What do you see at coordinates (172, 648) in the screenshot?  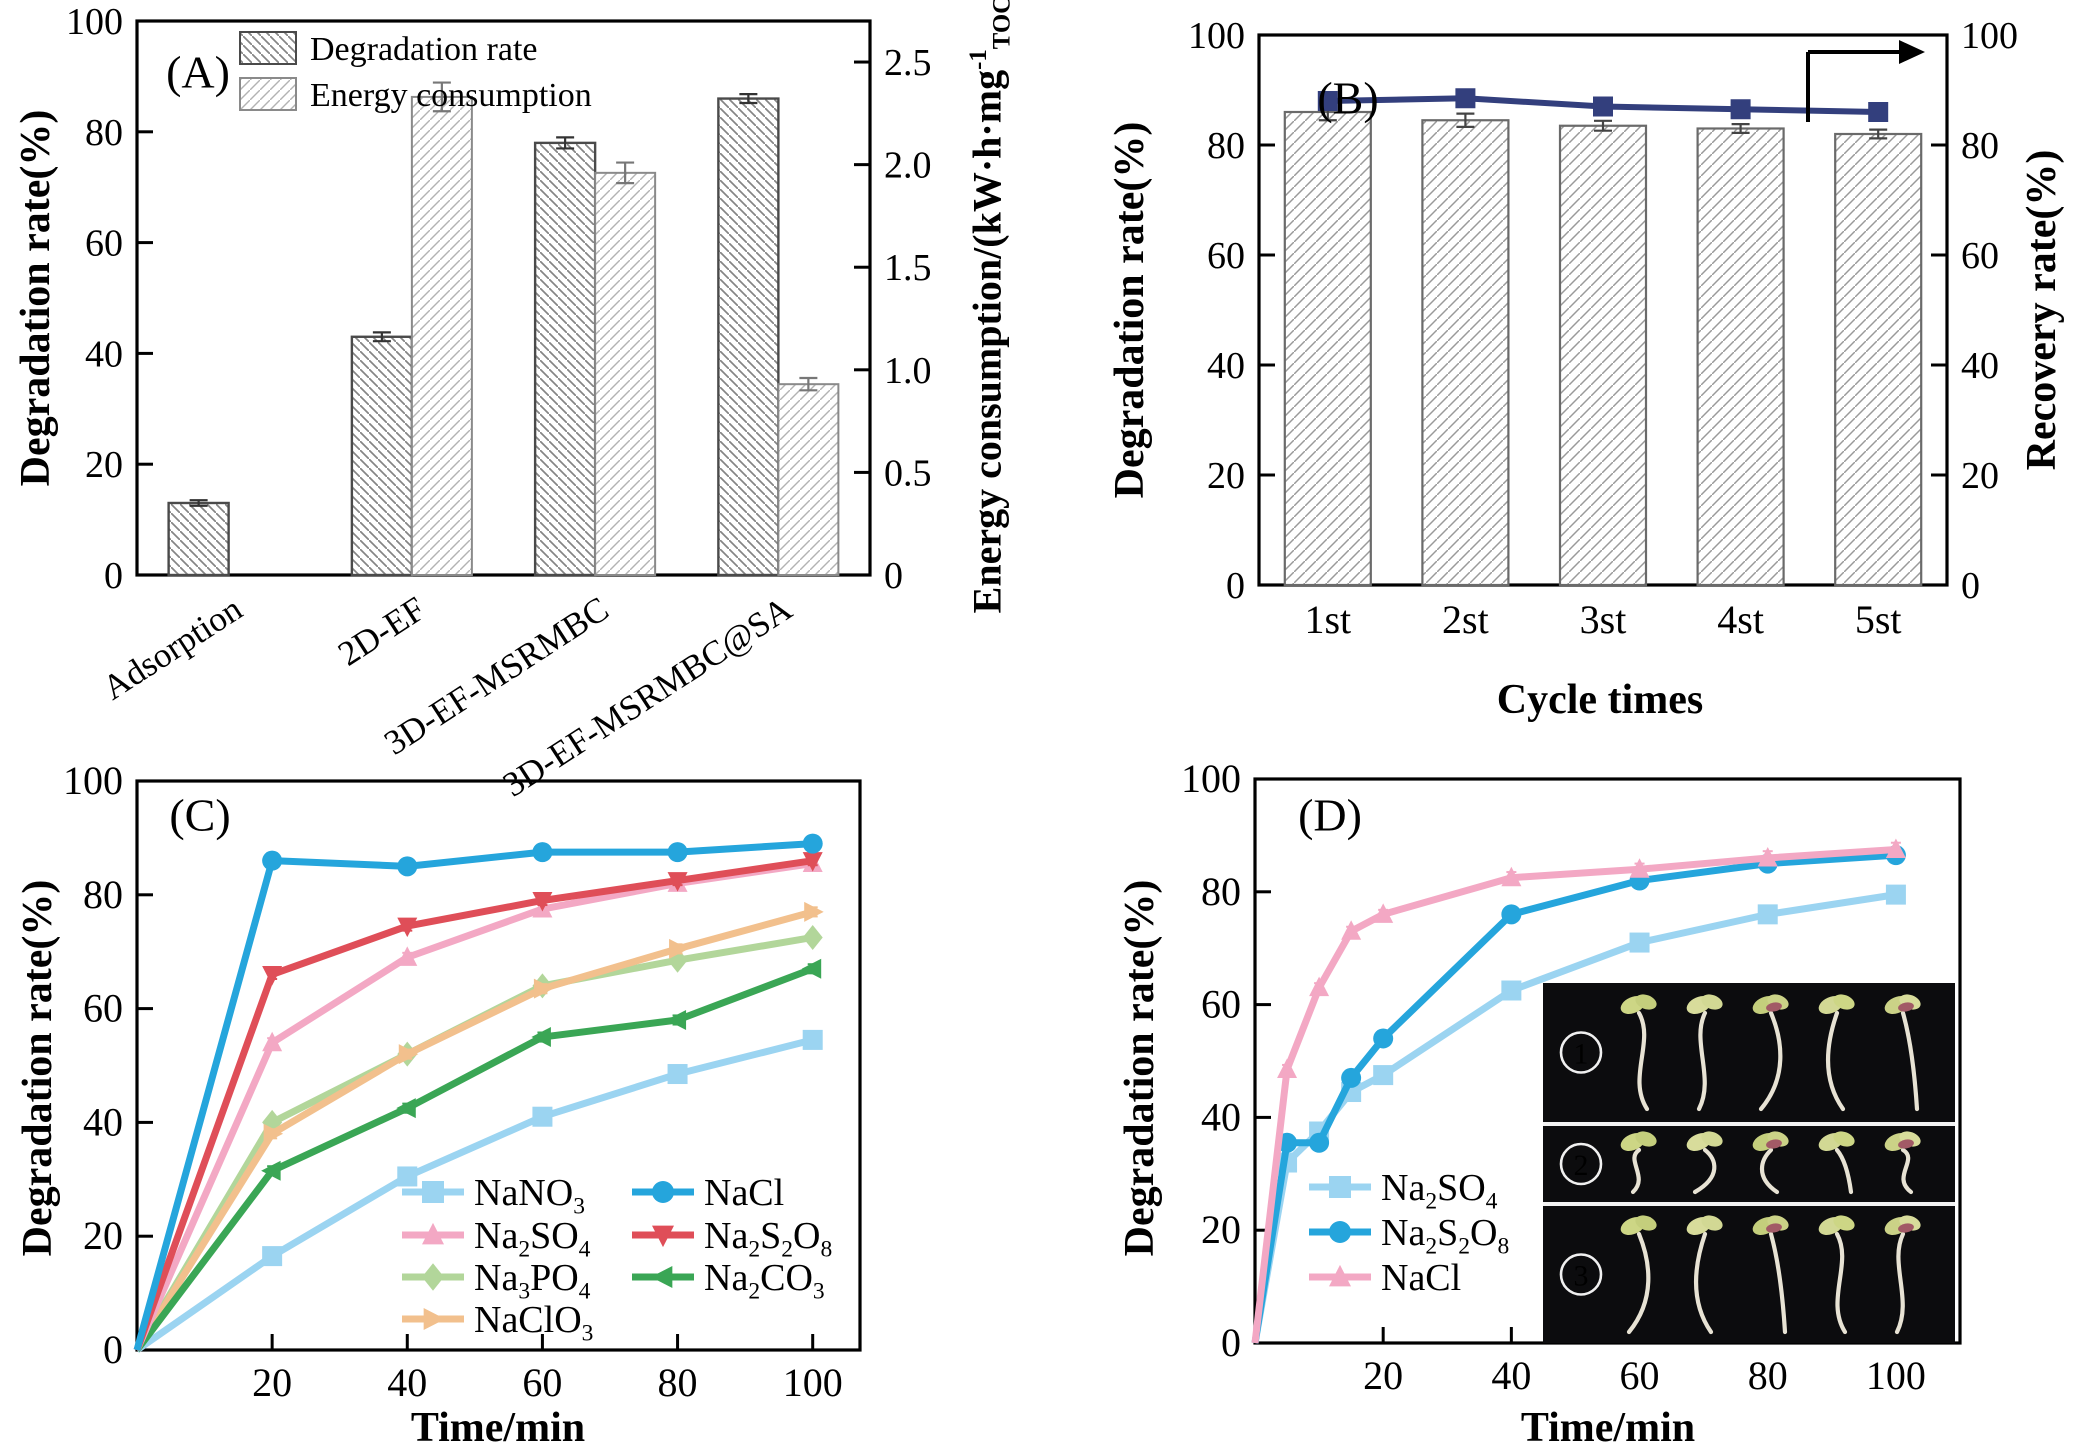 I see `svg-text: Adsorption` at bounding box center [172, 648].